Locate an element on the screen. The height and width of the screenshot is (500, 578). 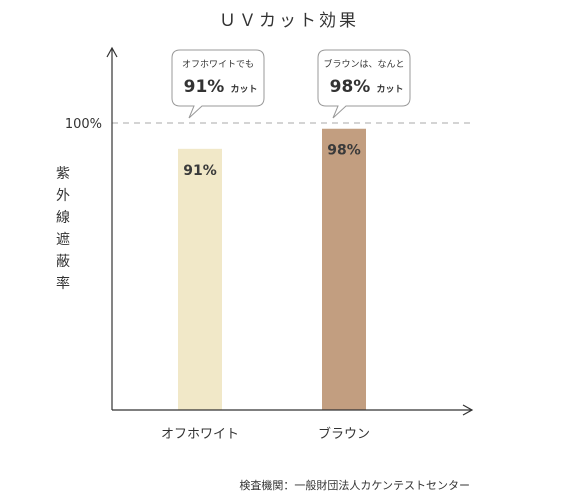
y-axis-label-char: 遮 is located at coordinates (63, 240).